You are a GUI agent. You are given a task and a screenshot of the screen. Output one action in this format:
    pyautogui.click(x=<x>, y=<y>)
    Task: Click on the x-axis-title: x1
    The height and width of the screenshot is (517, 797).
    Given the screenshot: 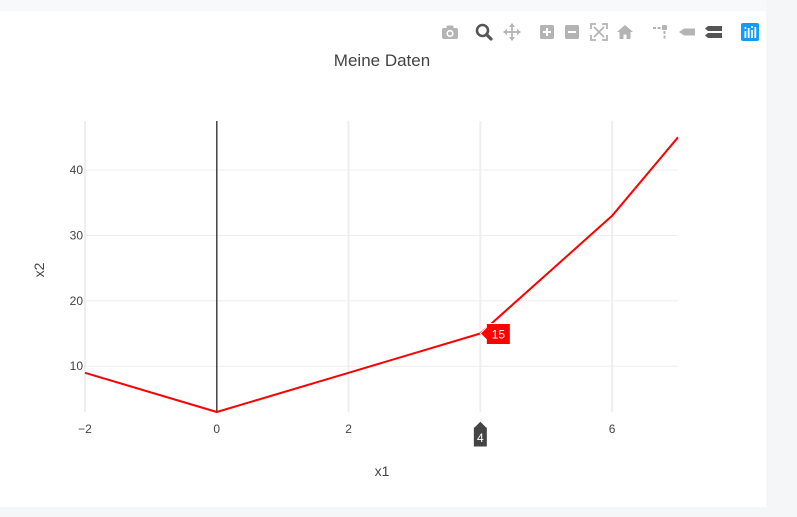 What is the action you would take?
    pyautogui.click(x=382, y=471)
    